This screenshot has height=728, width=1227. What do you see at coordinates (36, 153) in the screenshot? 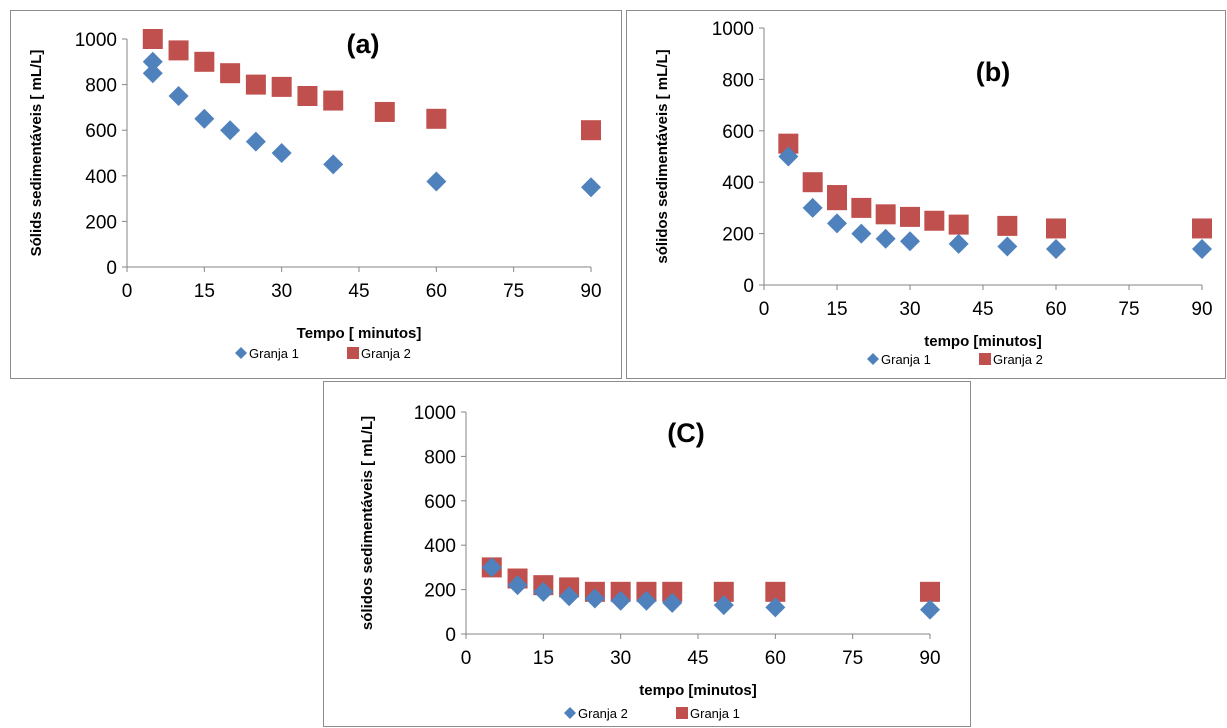
I see `y-axis-label: Sólids sedimentáveis [ mL/L]` at bounding box center [36, 153].